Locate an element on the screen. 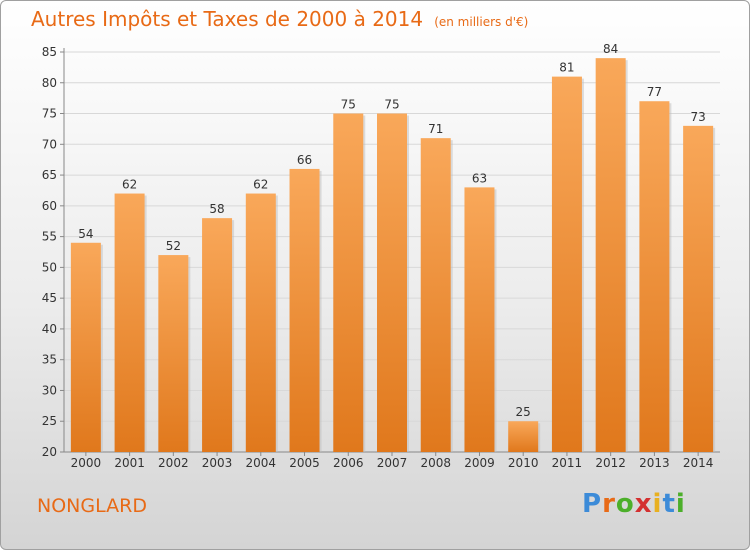  y-tick-label: 70 is located at coordinates (49, 144).